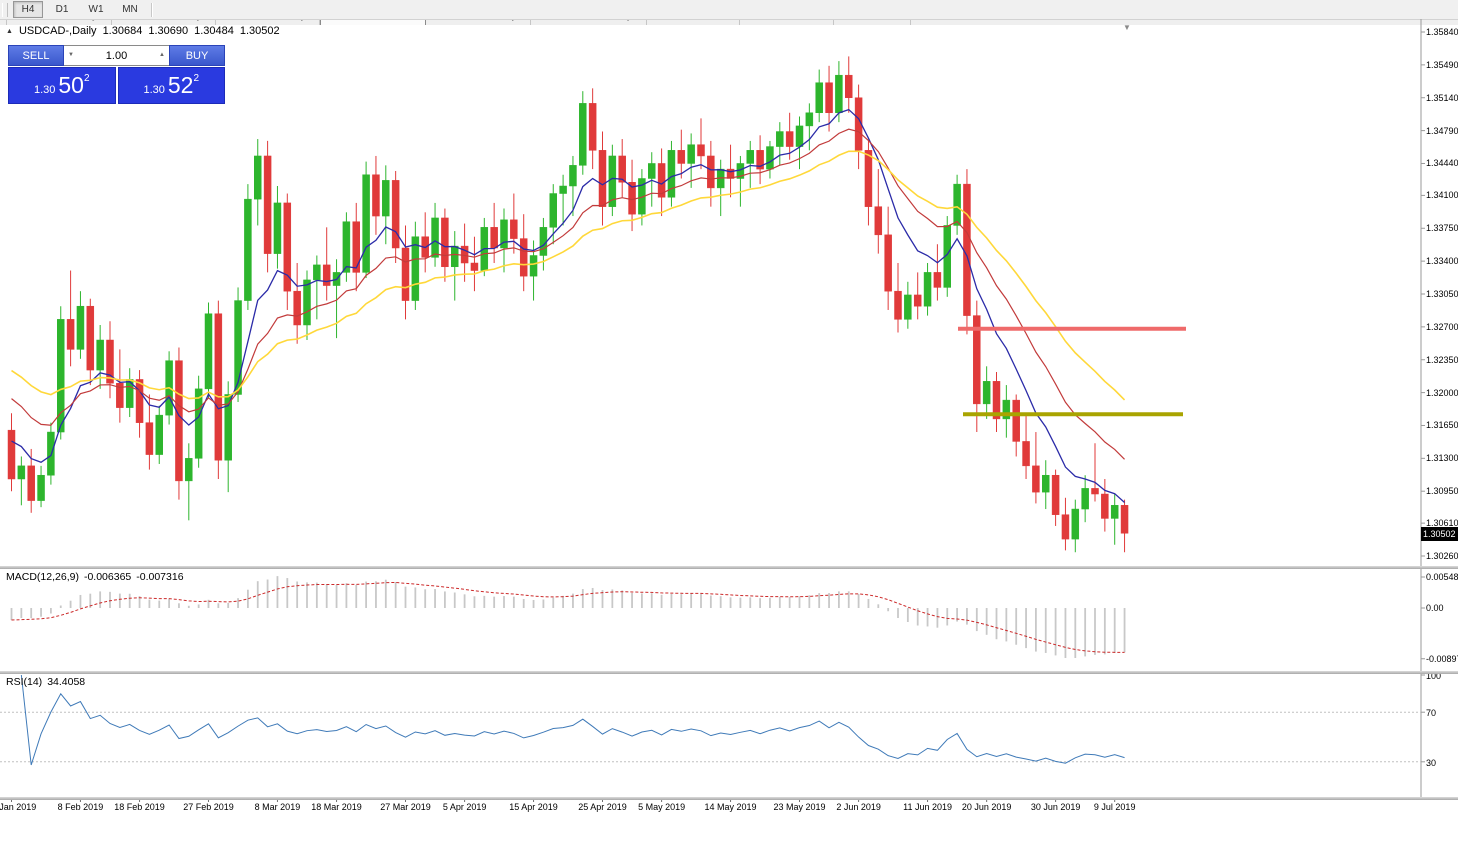 The width and height of the screenshot is (1458, 847). What do you see at coordinates (197, 55) in the screenshot?
I see `buy-button: BUY` at bounding box center [197, 55].